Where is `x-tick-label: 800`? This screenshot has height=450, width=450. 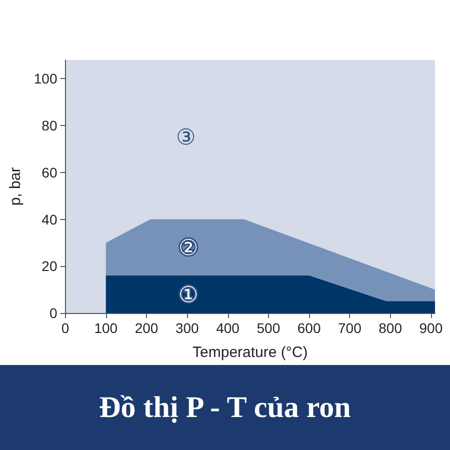
x-tick-label: 800 is located at coordinates (390, 328).